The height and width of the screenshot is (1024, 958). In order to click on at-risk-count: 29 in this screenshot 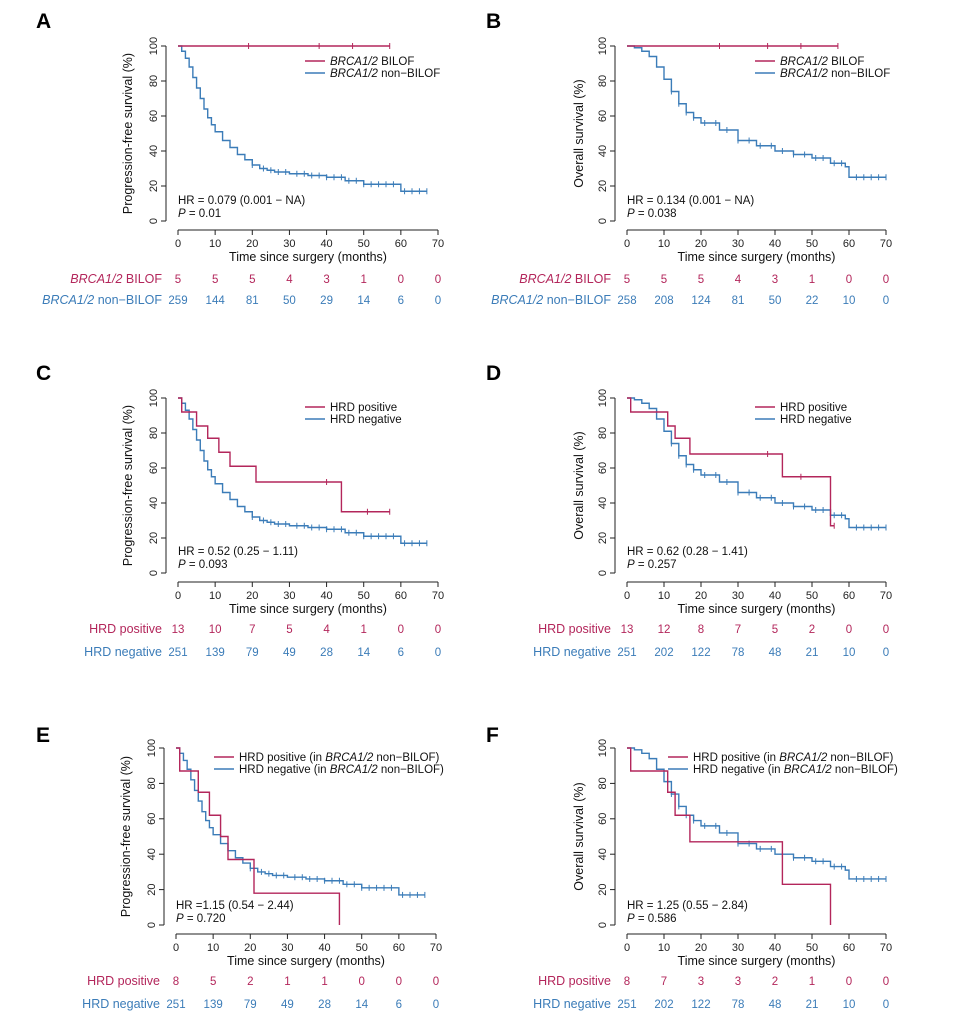, I will do `click(326, 301)`.